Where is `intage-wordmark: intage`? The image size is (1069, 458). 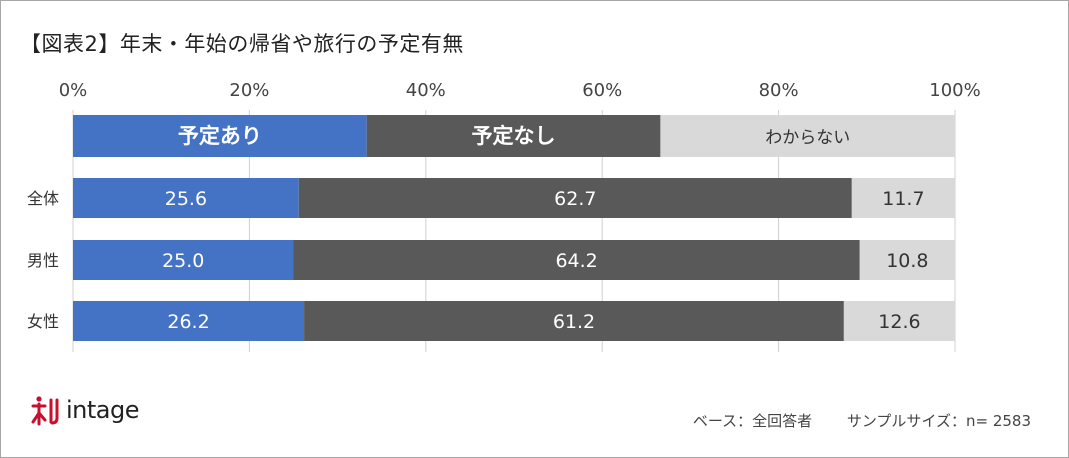 intage-wordmark: intage is located at coordinates (103, 410).